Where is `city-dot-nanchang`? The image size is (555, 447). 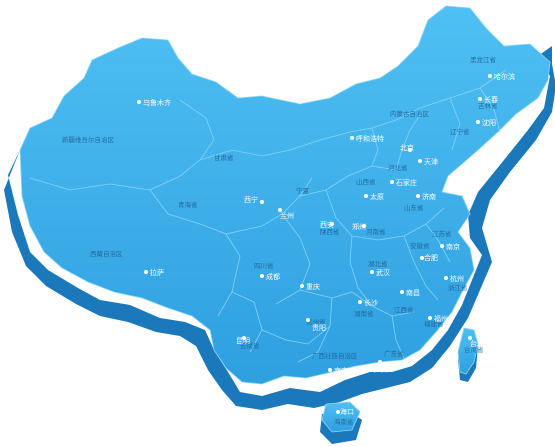 city-dot-nanchang is located at coordinates (402, 292).